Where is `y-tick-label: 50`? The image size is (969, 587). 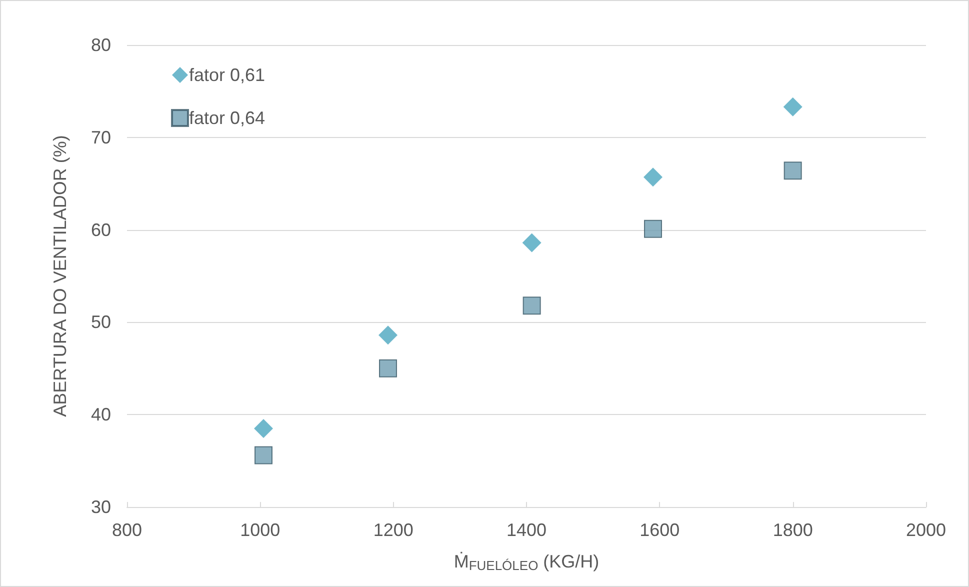
y-tick-label: 50 is located at coordinates (100, 322).